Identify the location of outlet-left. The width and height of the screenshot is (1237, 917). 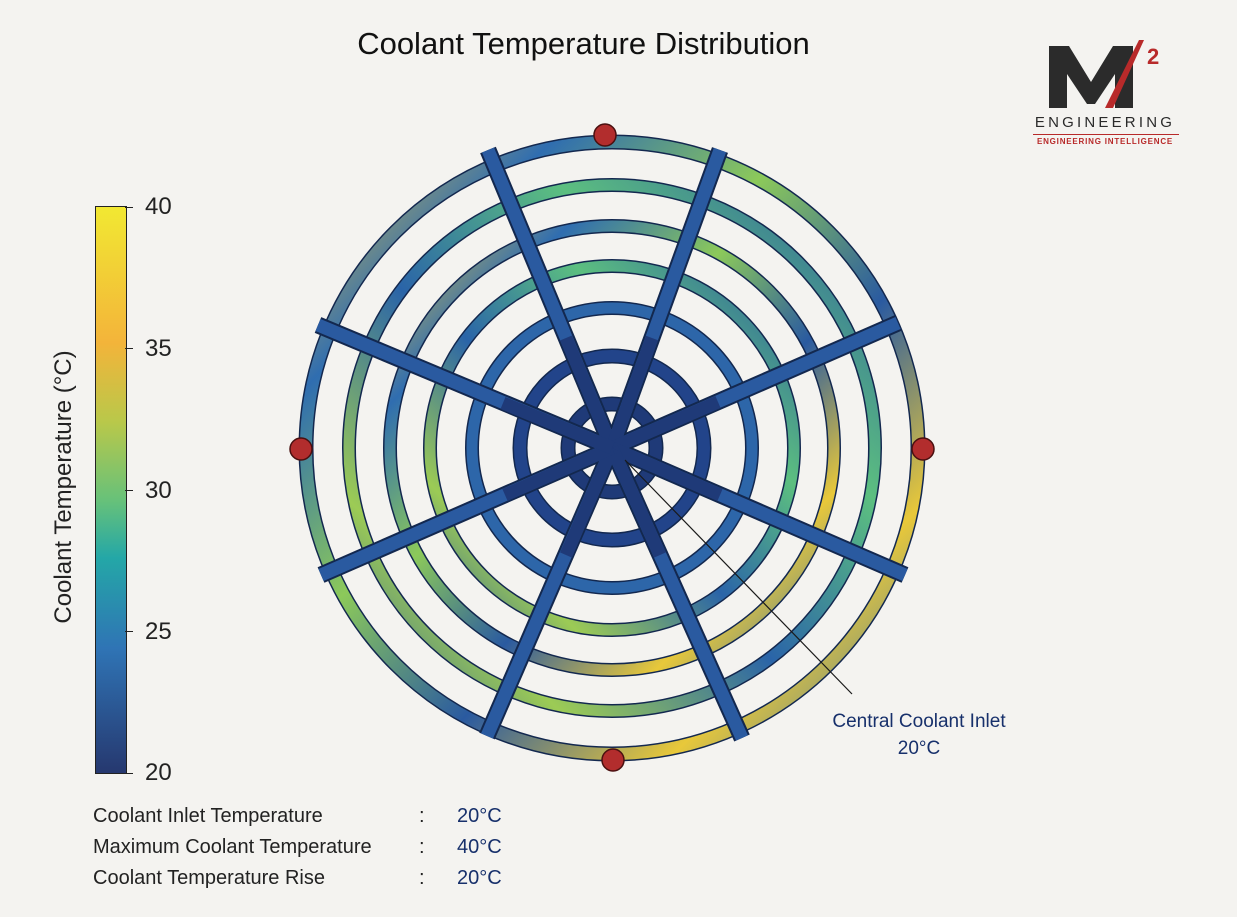
(301, 449).